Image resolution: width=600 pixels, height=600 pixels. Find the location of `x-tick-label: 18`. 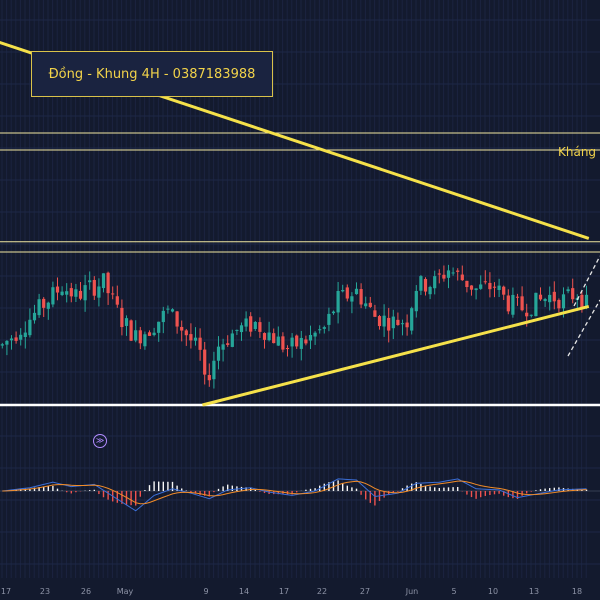

x-tick-label: 18 is located at coordinates (577, 591).